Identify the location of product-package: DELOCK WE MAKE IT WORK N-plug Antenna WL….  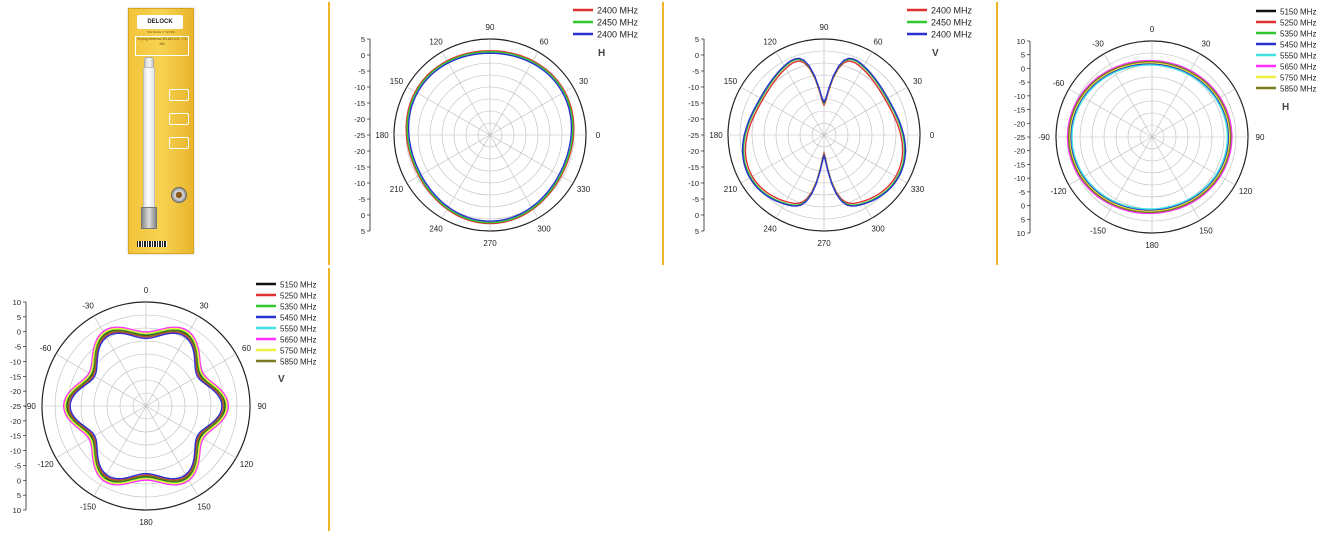
(161, 131).